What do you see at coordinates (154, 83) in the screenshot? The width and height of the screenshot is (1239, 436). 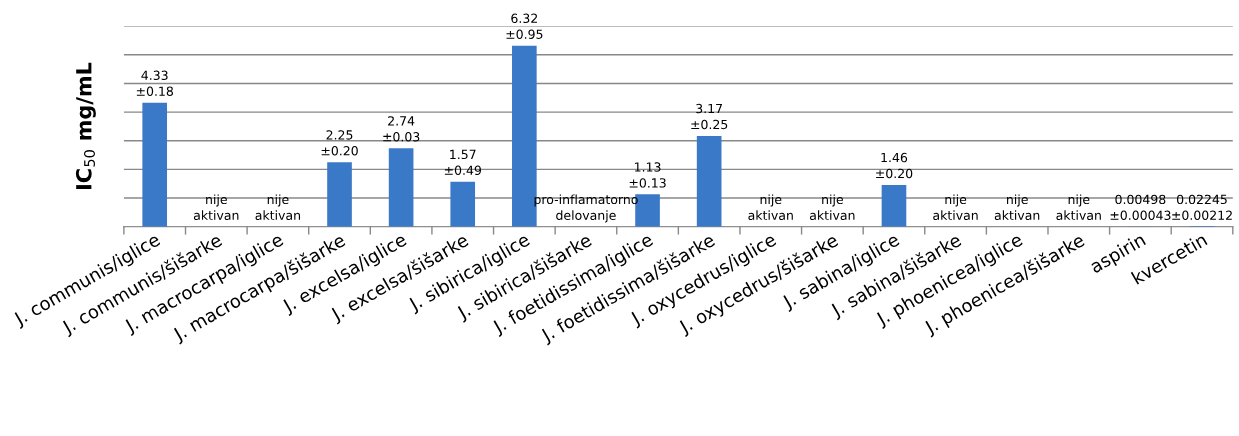 I see `data-label: 4.33 ±0.18` at bounding box center [154, 83].